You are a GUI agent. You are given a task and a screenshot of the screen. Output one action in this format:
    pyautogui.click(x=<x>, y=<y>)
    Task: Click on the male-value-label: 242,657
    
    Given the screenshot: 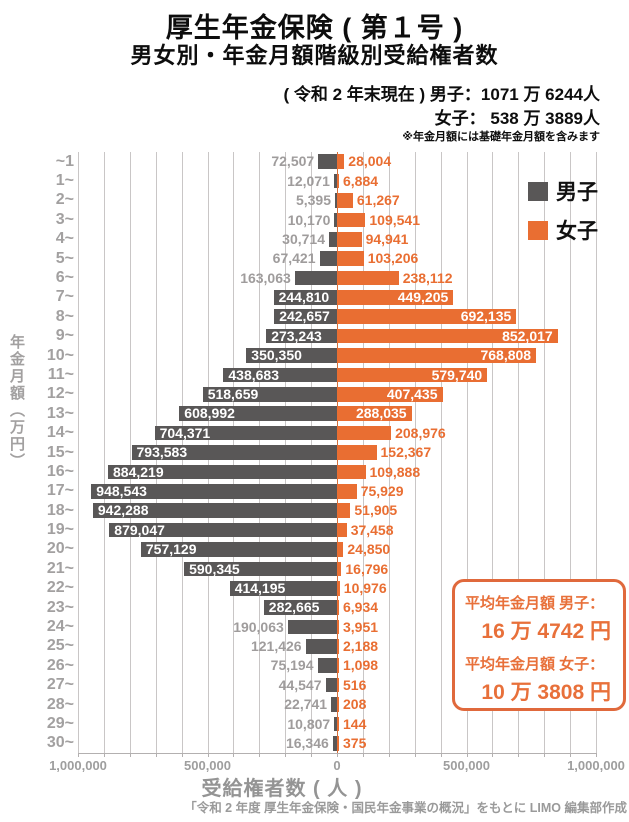 What is the action you would take?
    pyautogui.click(x=304, y=316)
    